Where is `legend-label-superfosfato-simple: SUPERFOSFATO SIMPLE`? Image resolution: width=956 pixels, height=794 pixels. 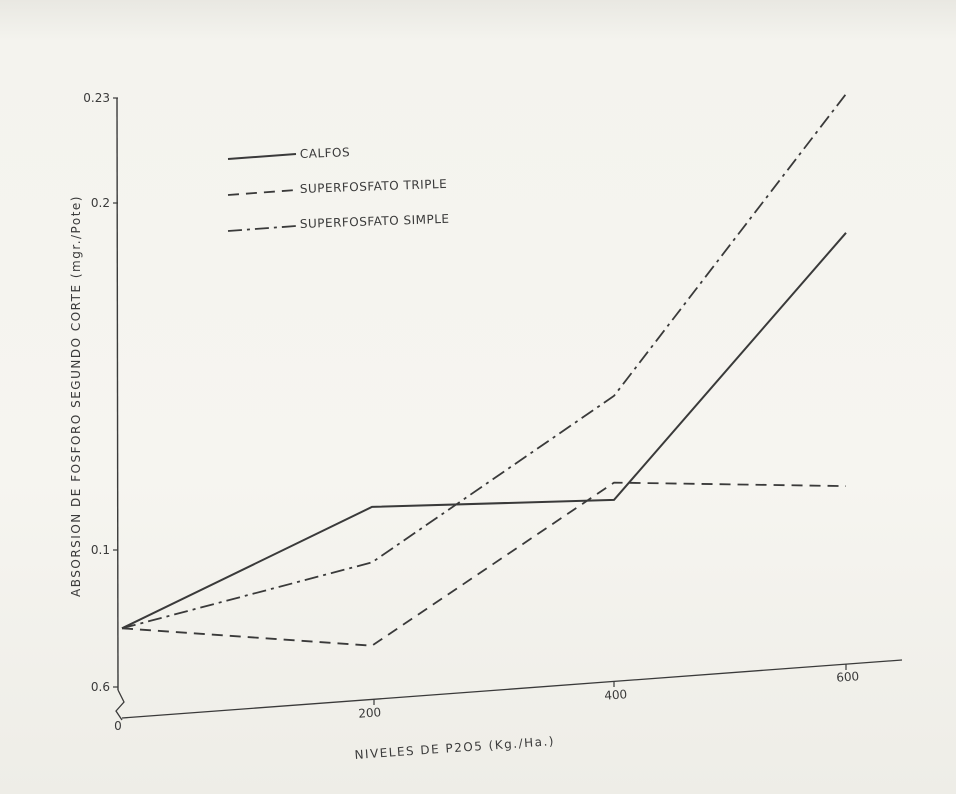 legend-label-superfosfato-simple: SUPERFOSFATO SIMPLE is located at coordinates (375, 221).